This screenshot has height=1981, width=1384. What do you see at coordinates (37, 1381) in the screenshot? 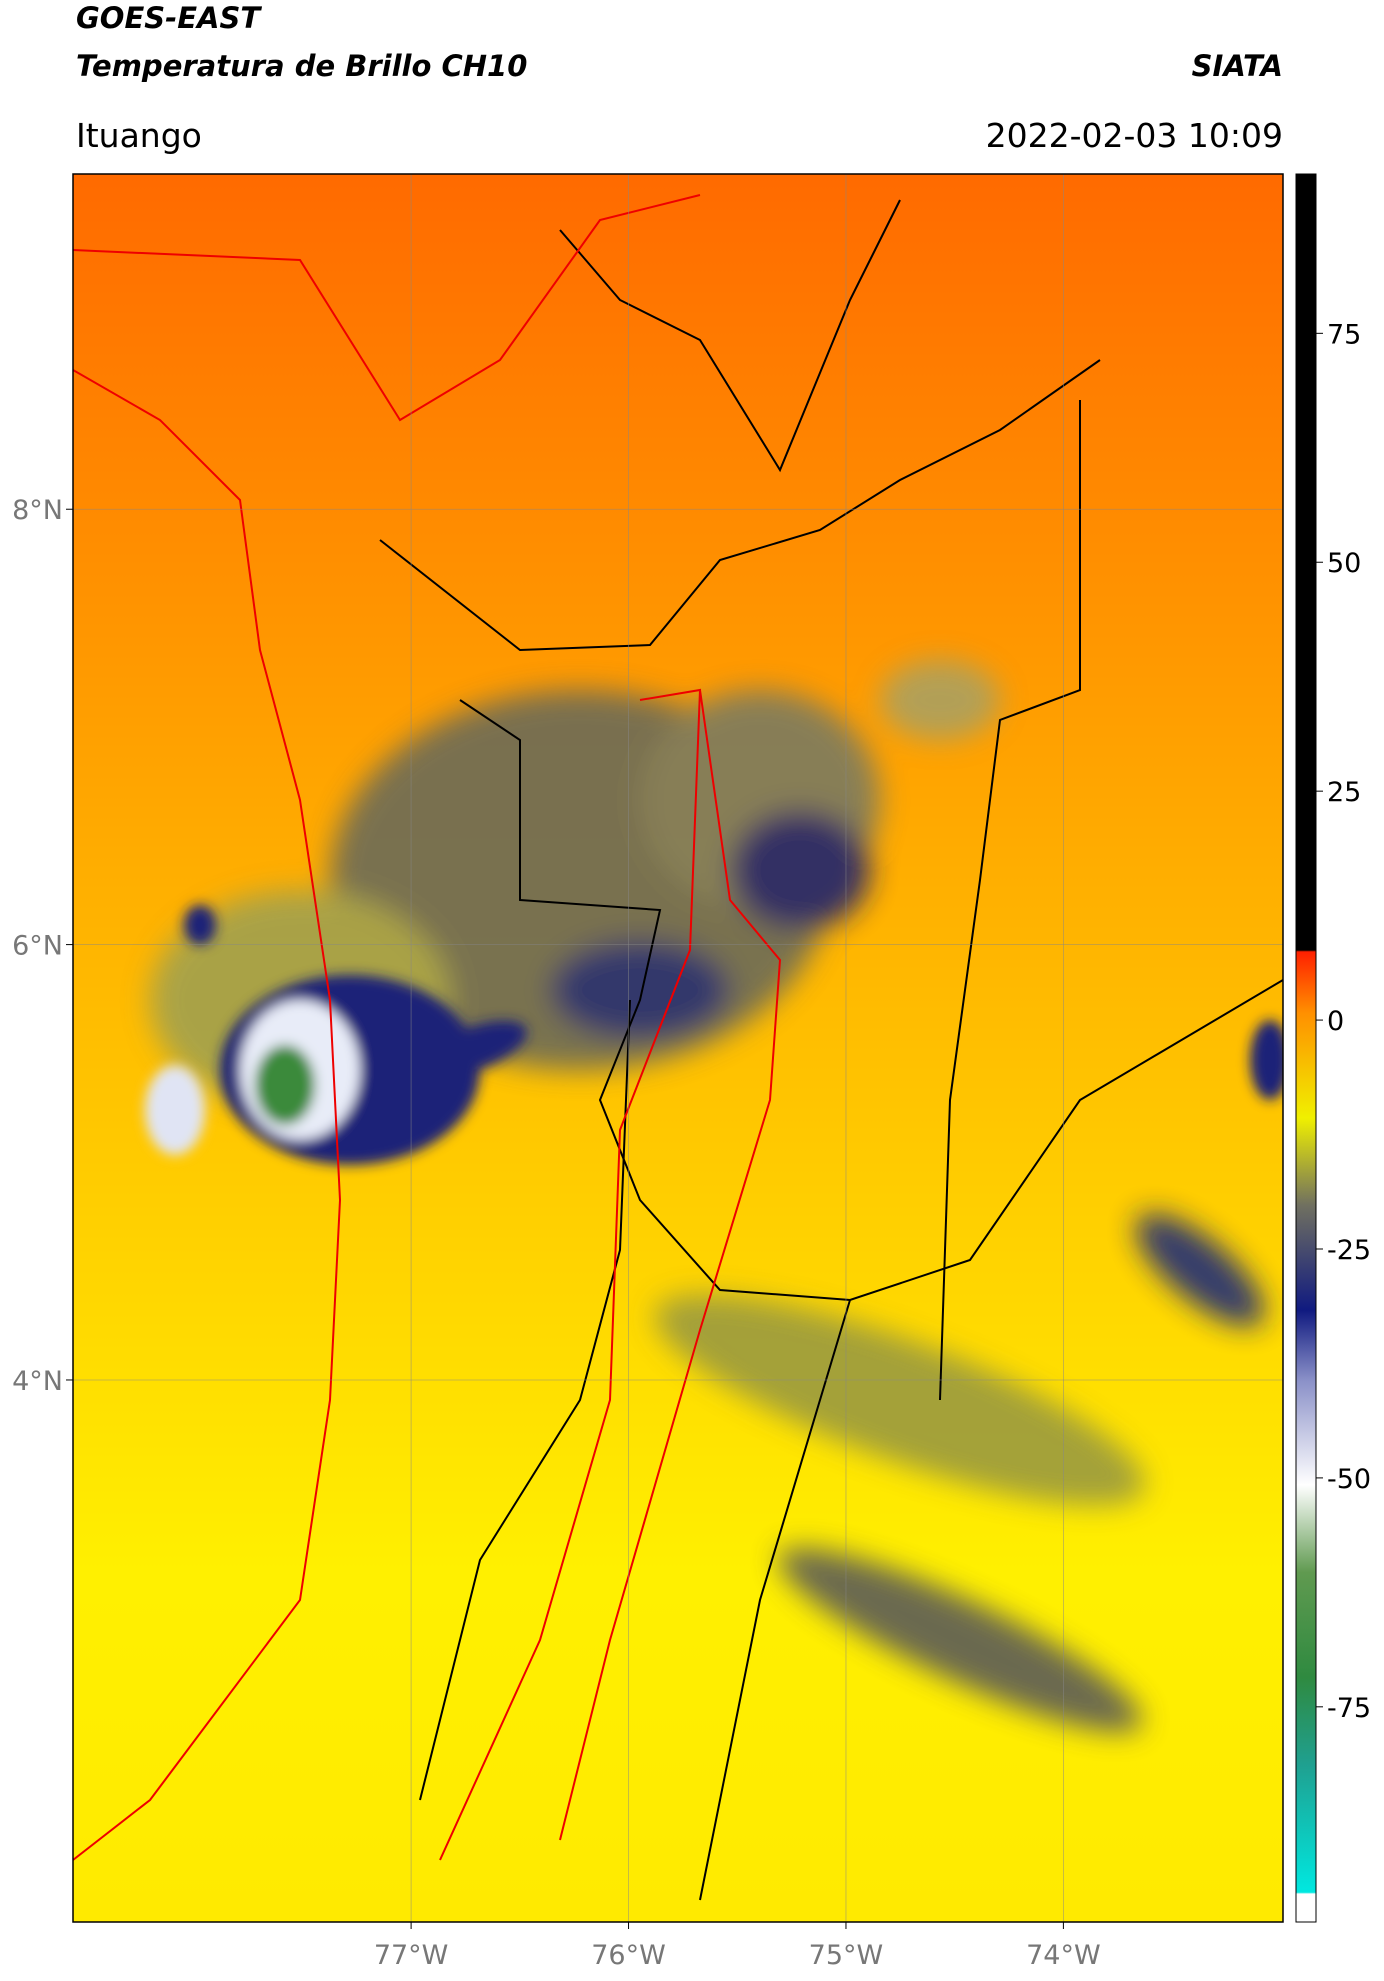
I see `y-tick-label: 4°N` at bounding box center [37, 1381].